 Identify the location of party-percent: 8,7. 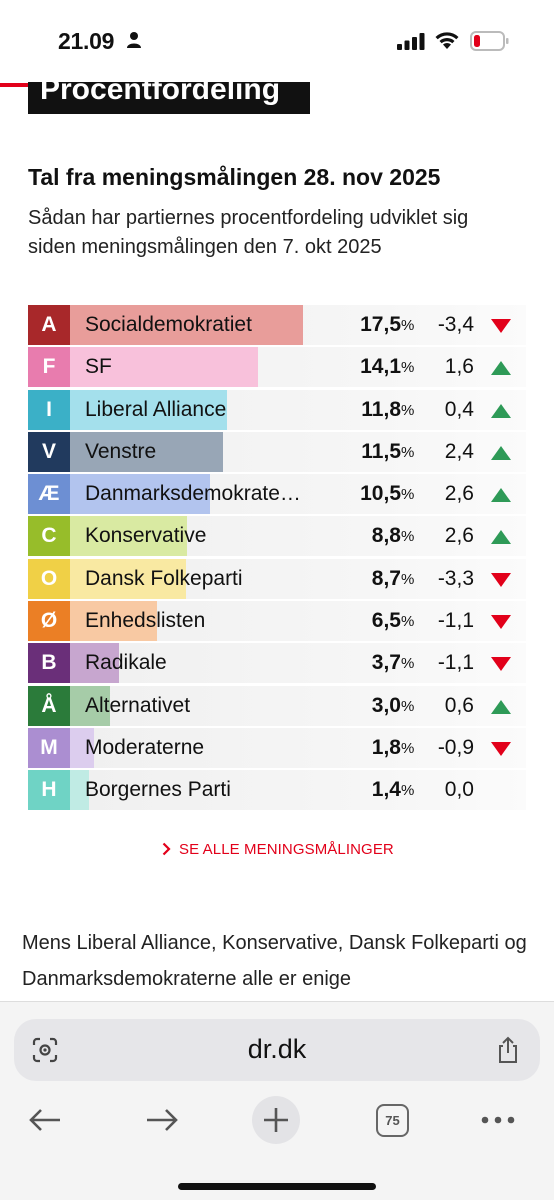
(386, 578).